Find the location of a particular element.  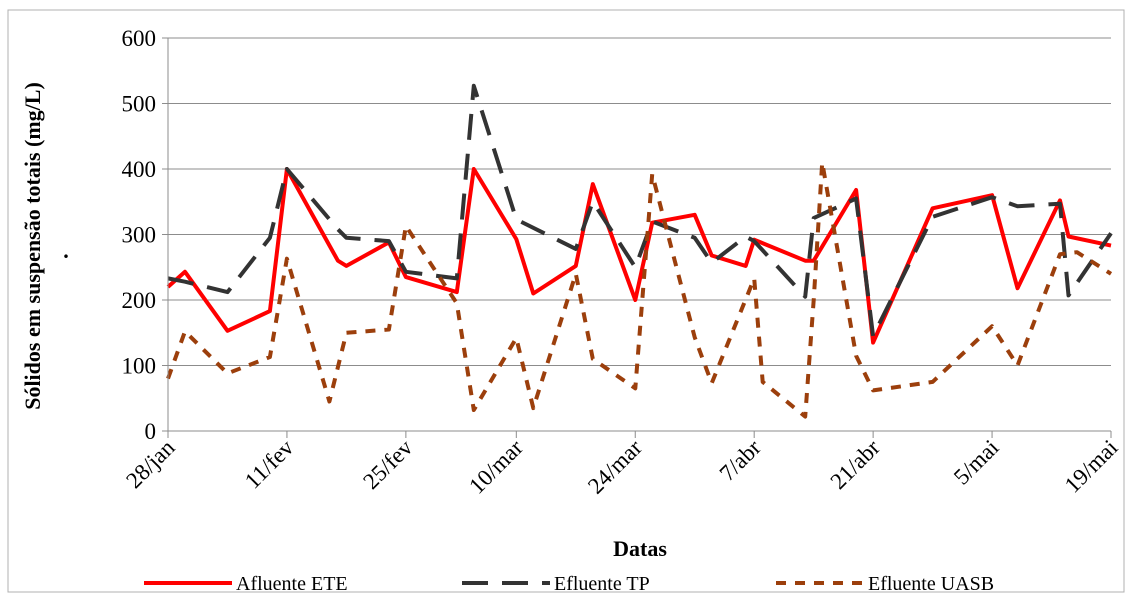

y-tick-label: 500 is located at coordinates (139, 104).